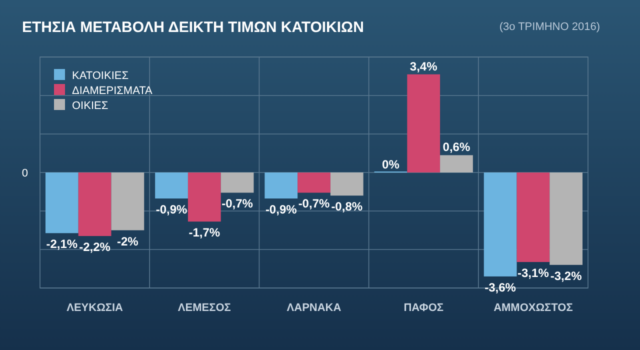 This screenshot has width=640, height=350. Describe the element at coordinates (204, 233) in the screenshot. I see `data-label: -1,7%` at that location.